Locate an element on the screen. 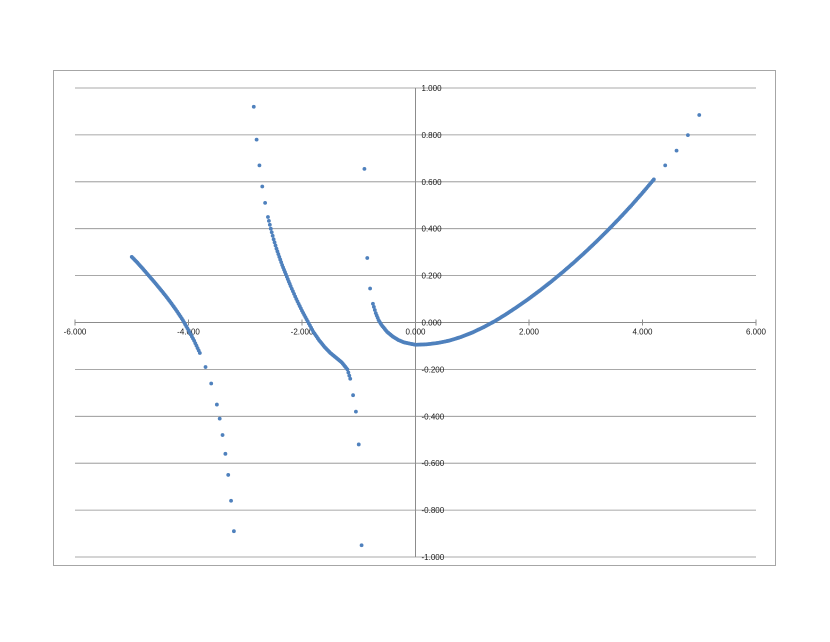 The height and width of the screenshot is (642, 830). y-tick-label: -0.400 is located at coordinates (433, 416).